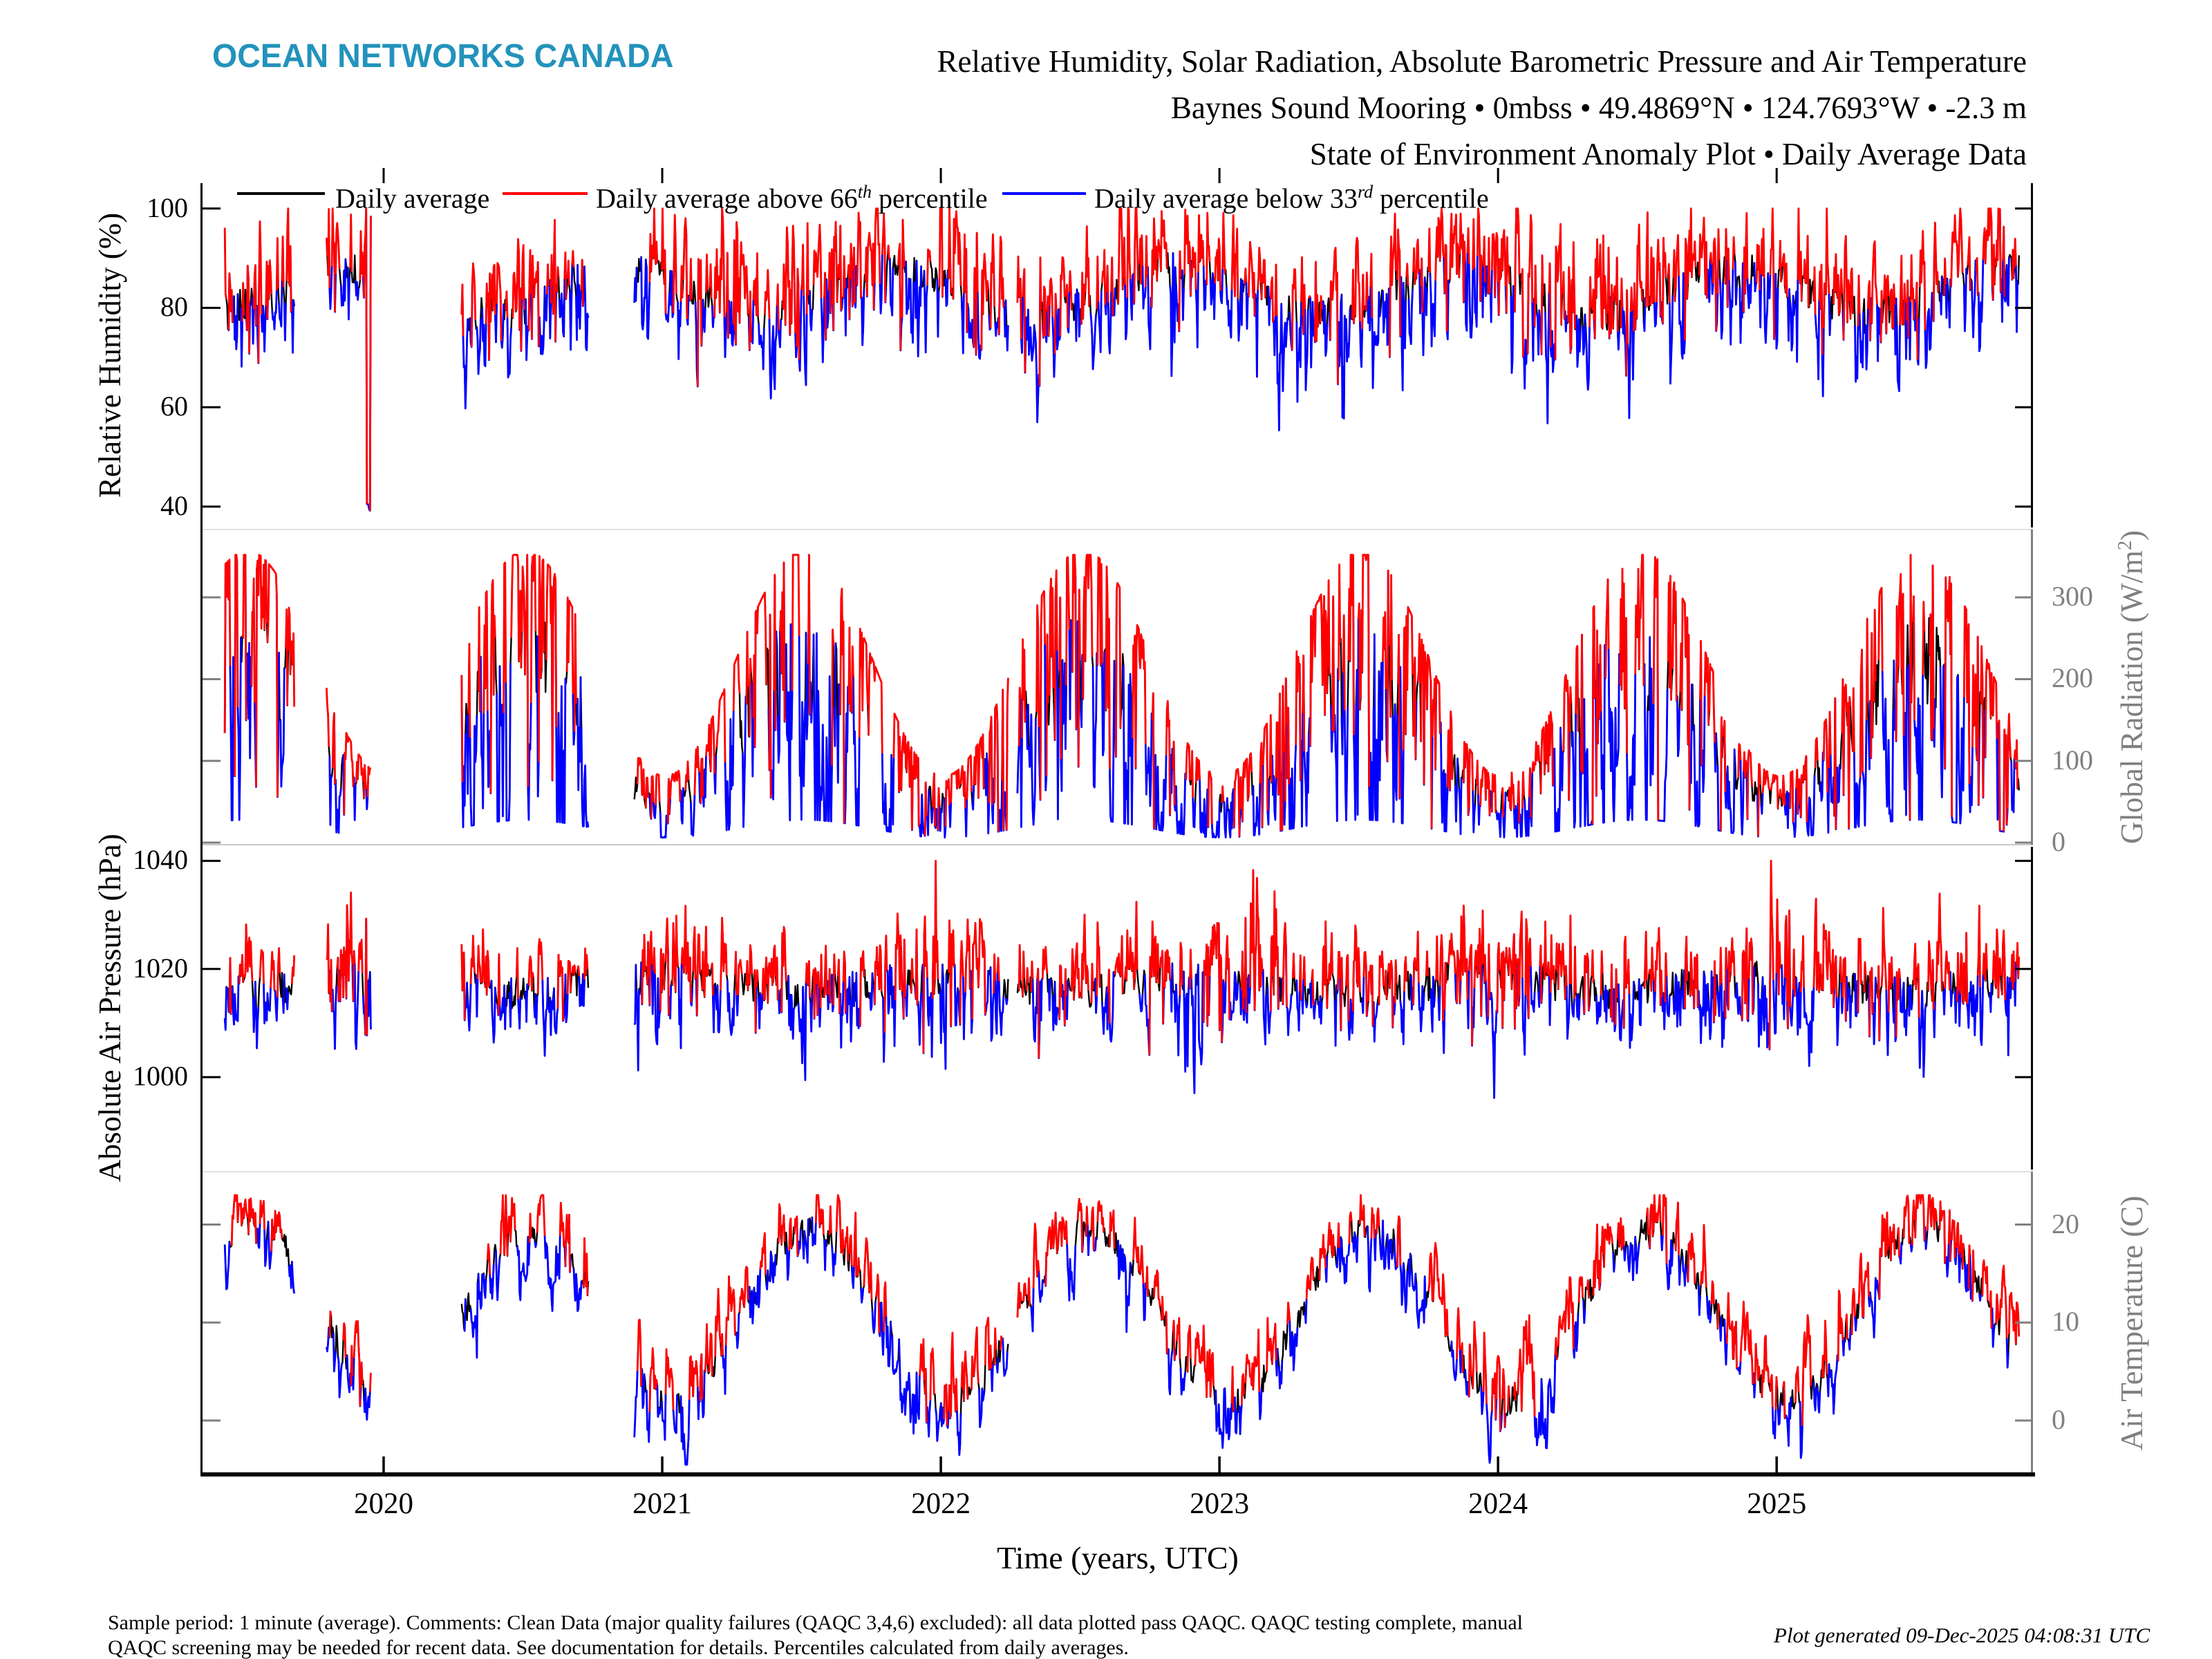  Describe the element at coordinates (2072, 678) in the screenshot. I see `y-tick-label-global-radiation: 200` at that location.